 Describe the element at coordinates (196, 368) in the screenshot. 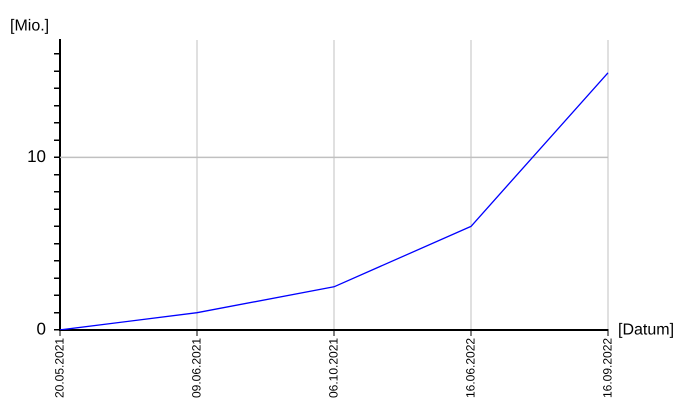

I see `x-tick-label: 09.06.2021` at that location.